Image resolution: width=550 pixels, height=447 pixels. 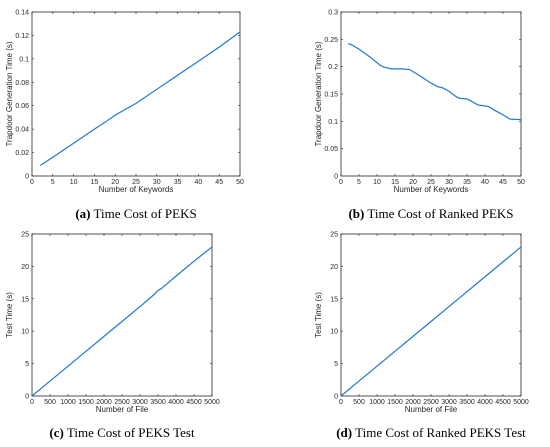 I want to click on y-tick-label: 0.04, so click(x=22, y=130).